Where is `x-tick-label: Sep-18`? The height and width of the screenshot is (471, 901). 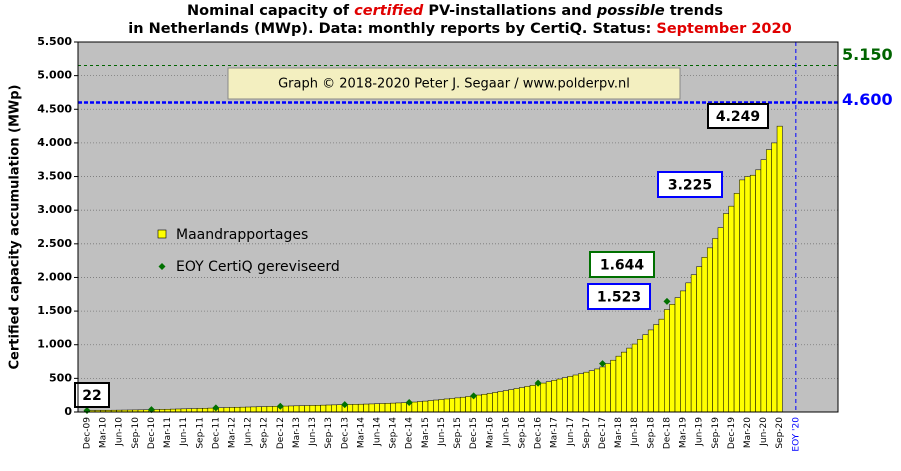
x-tick-label: Sep-18 is located at coordinates (651, 433).